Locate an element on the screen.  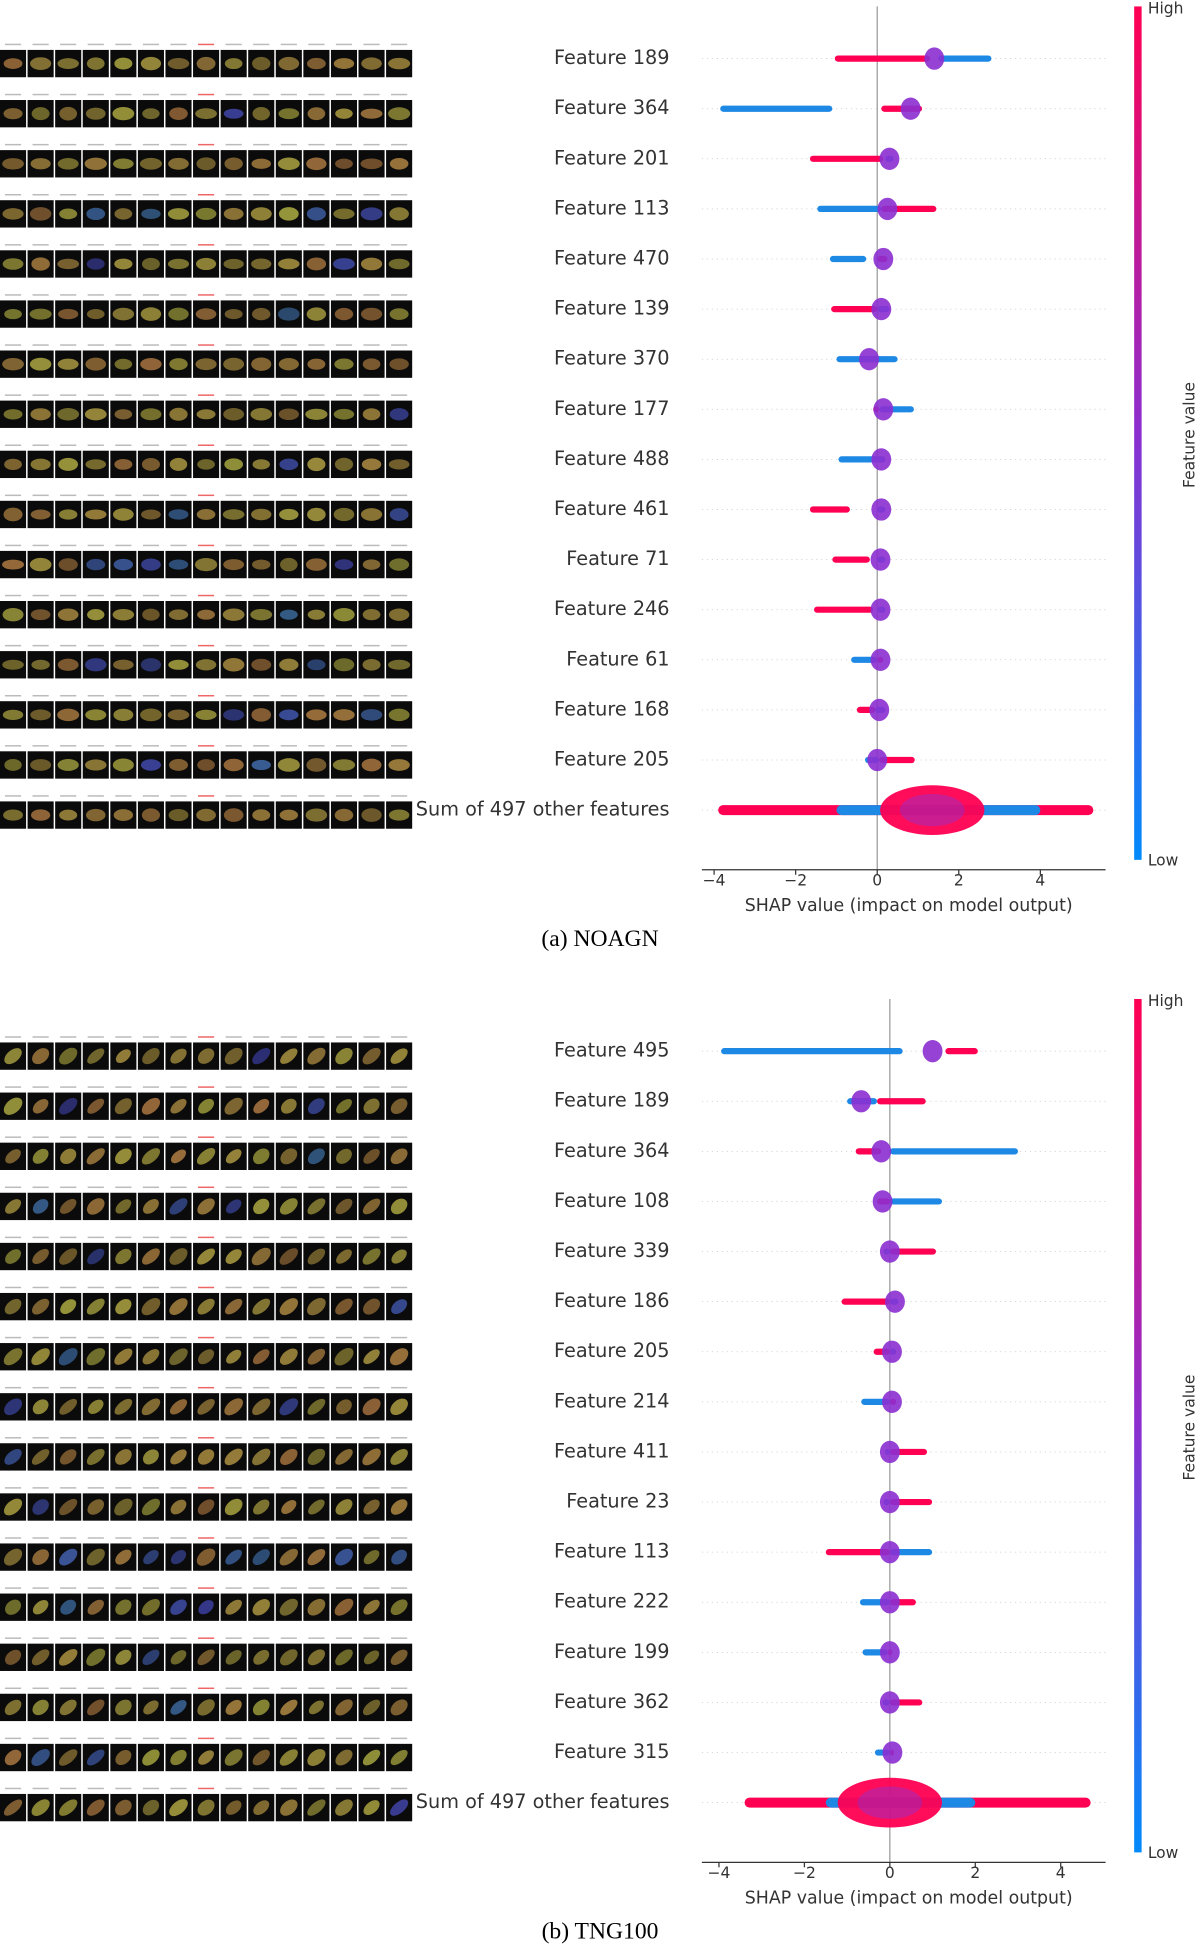
x-tick-label: 0 is located at coordinates (890, 1873).